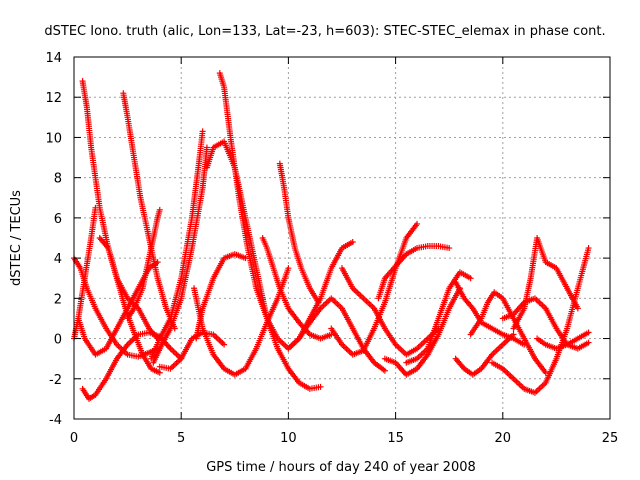 This screenshot has width=640, height=480. Describe the element at coordinates (53, 58) in the screenshot. I see `y-tick-label: 14` at that location.